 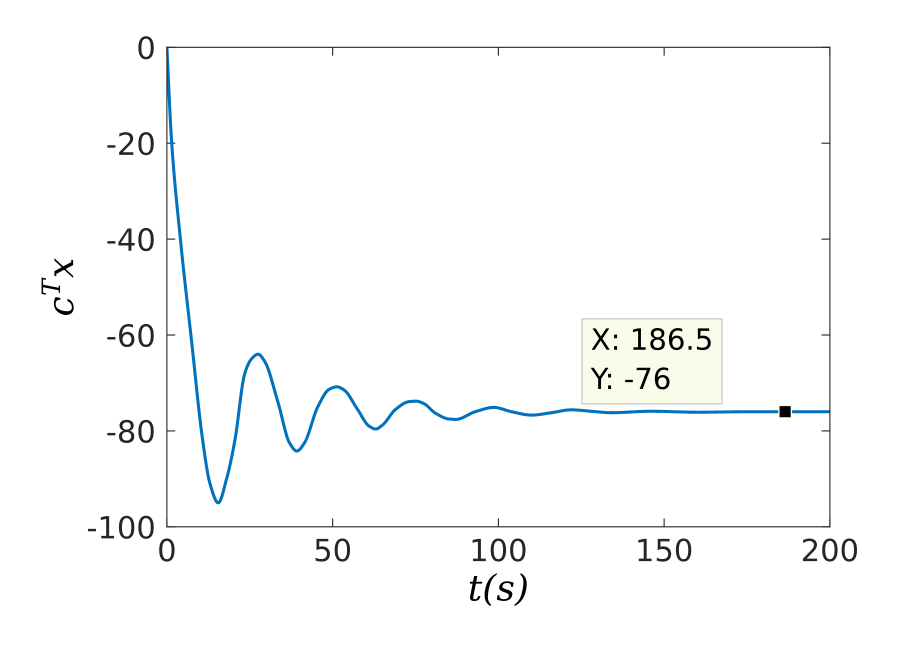 What do you see at coordinates (650, 359) in the screenshot?
I see `annotation: X: 186.5 Y: -76` at bounding box center [650, 359].